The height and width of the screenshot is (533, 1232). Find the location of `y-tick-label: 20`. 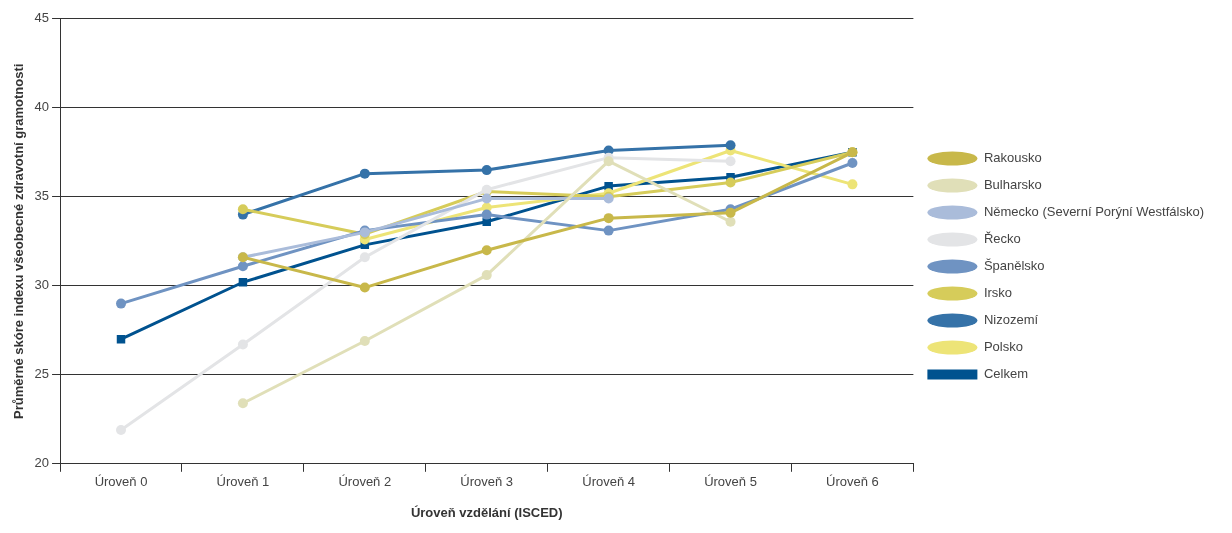

y-tick-label: 20 is located at coordinates (42, 463).